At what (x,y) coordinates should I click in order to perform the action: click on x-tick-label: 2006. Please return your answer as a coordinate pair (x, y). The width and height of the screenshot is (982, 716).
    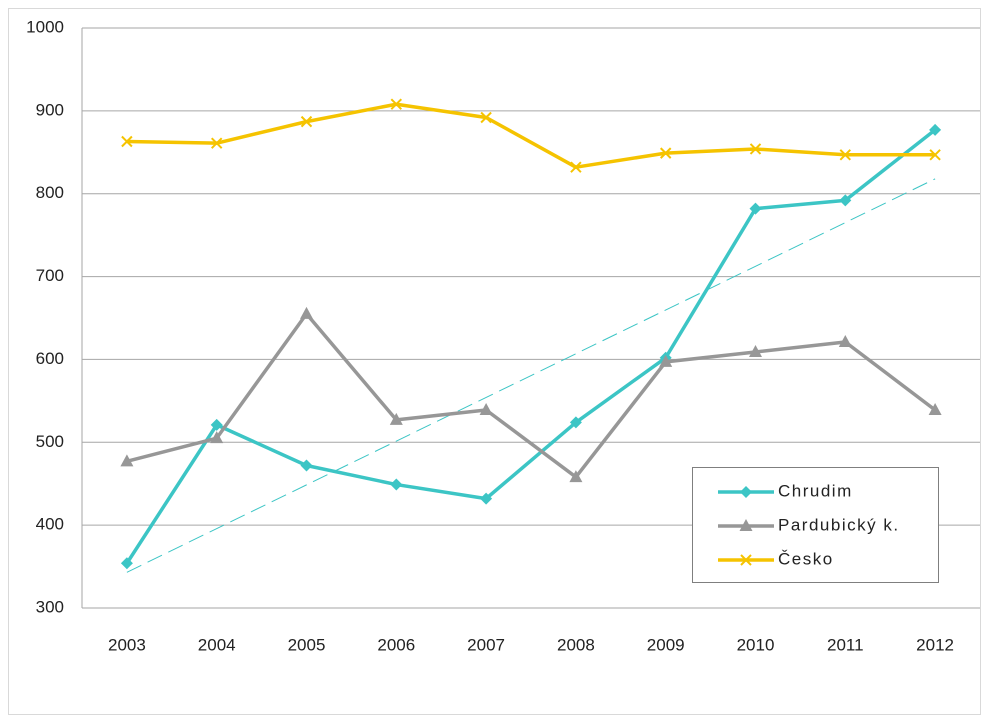
    Looking at the image, I should click on (396, 644).